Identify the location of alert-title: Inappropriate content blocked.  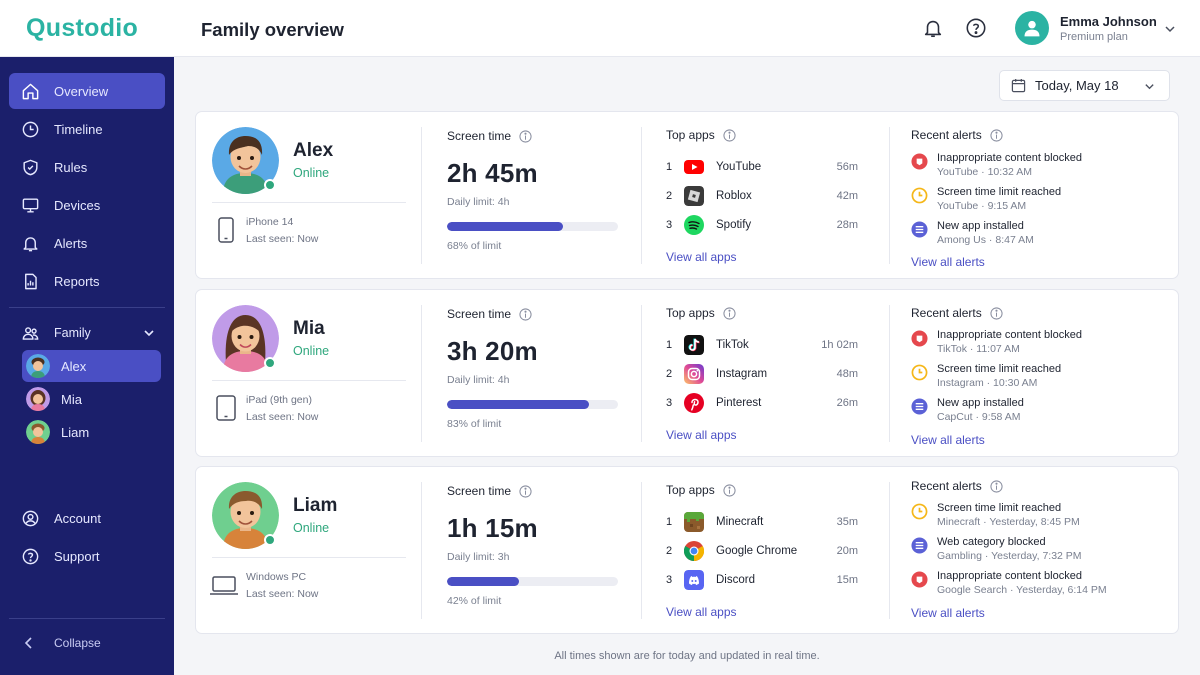
(1009, 158).